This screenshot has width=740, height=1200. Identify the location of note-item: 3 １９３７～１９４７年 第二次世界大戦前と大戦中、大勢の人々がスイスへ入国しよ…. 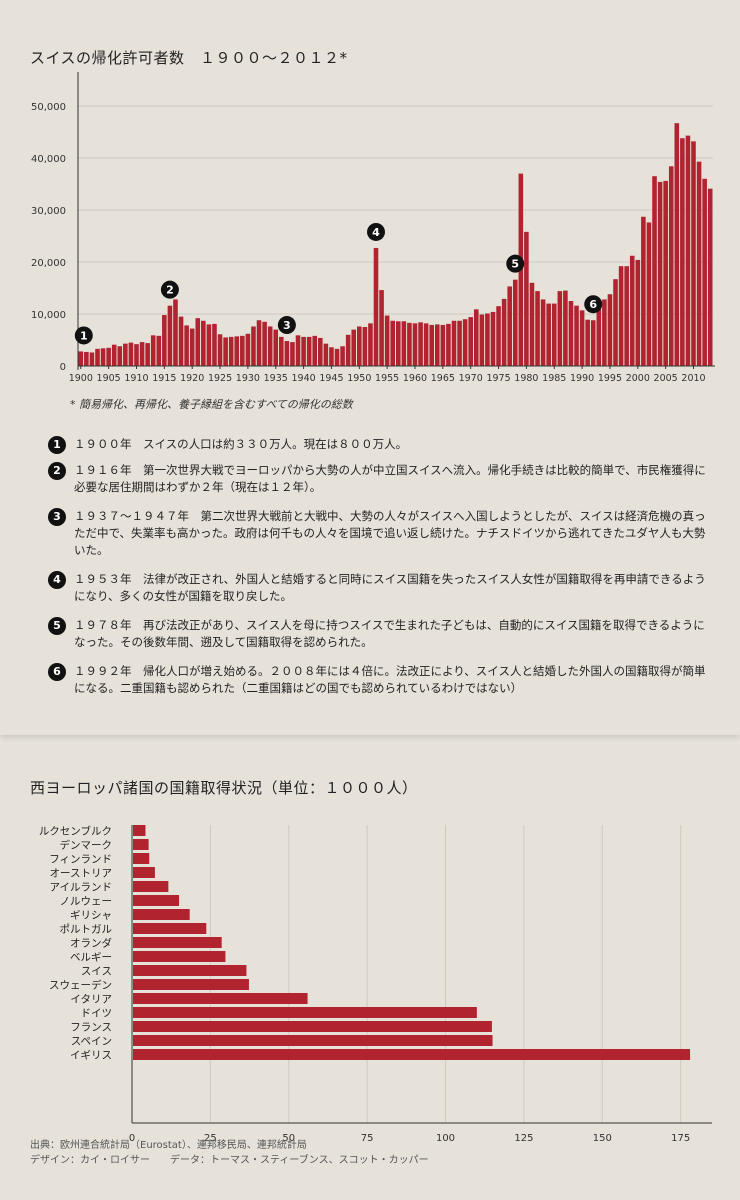
(382, 533).